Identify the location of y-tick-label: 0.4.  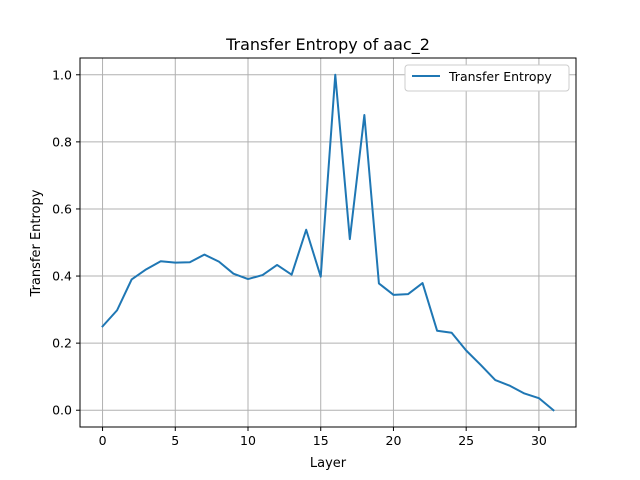
(62, 276).